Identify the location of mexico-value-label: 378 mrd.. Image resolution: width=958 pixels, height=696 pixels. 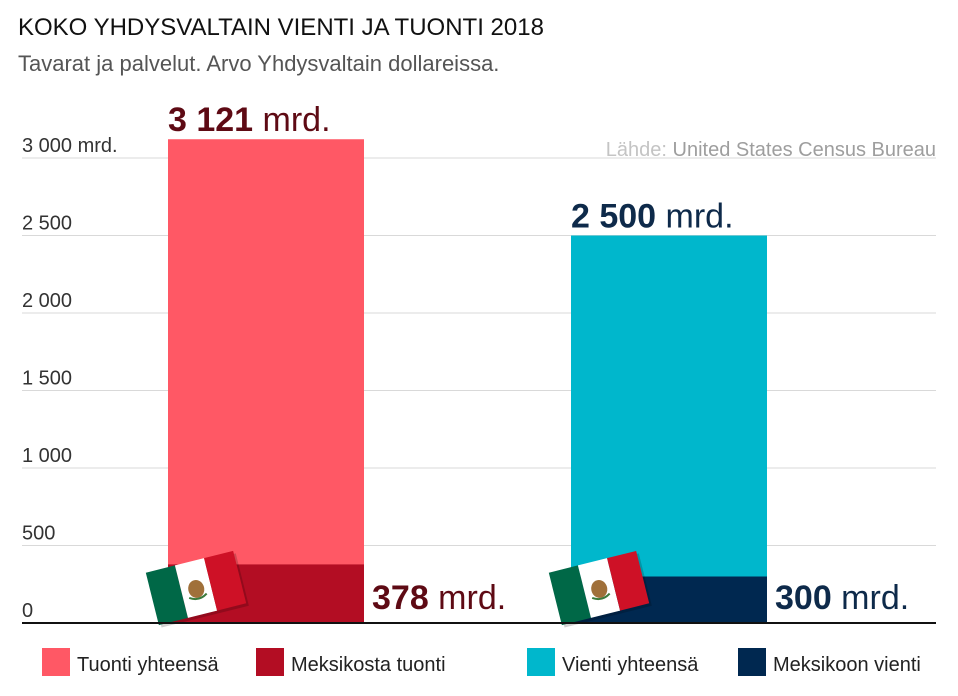
(439, 598).